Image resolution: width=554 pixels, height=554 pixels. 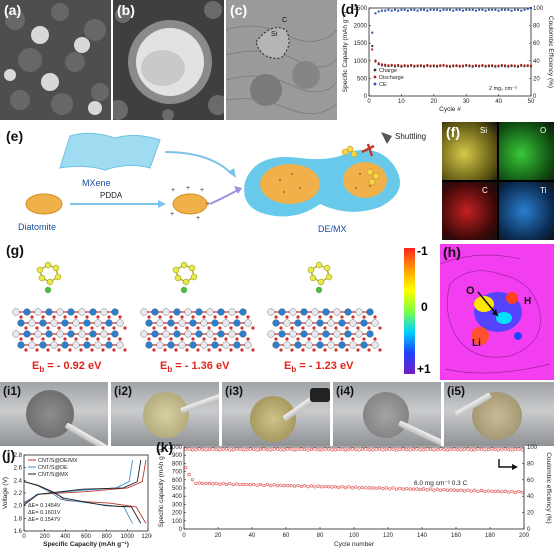 I want to click on binding-energy-3: Eb = - 1.23 eV, so click(x=319, y=367).